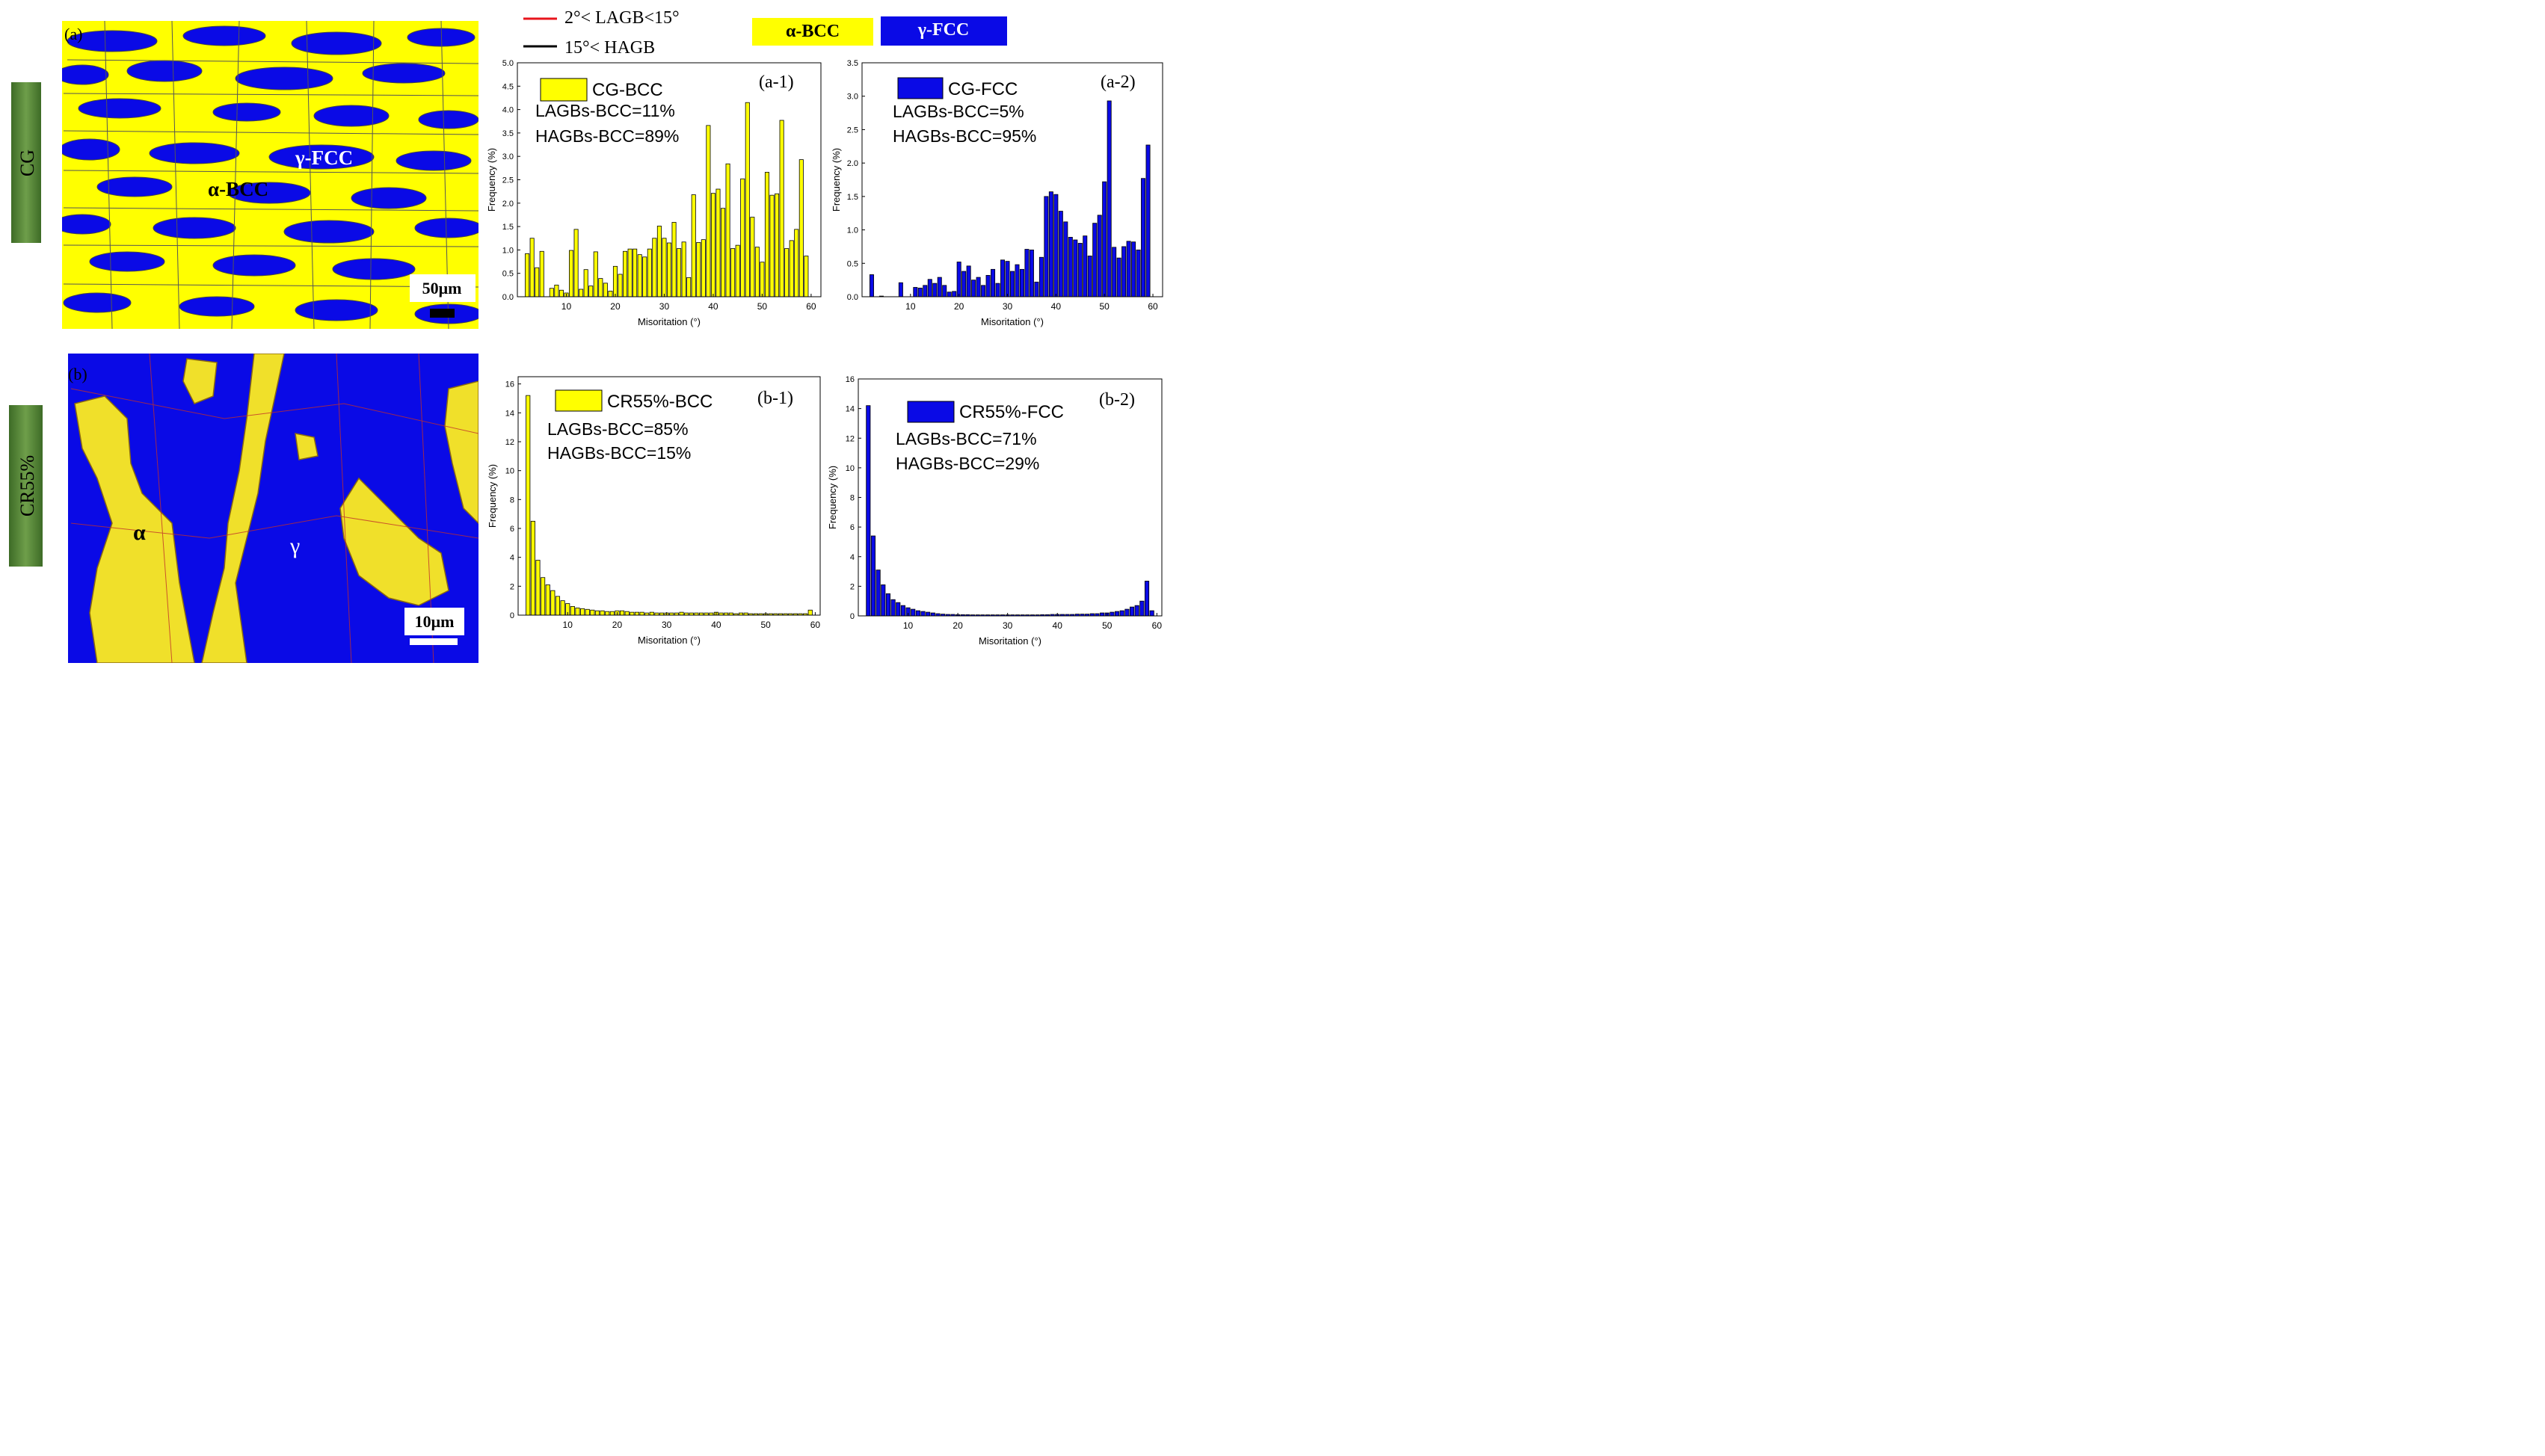 Image resolution: width=2545 pixels, height=1456 pixels. Describe the element at coordinates (605, 110) in the screenshot. I see `annotation-lagb-a-1: LAGBs-BCC=11%` at that location.